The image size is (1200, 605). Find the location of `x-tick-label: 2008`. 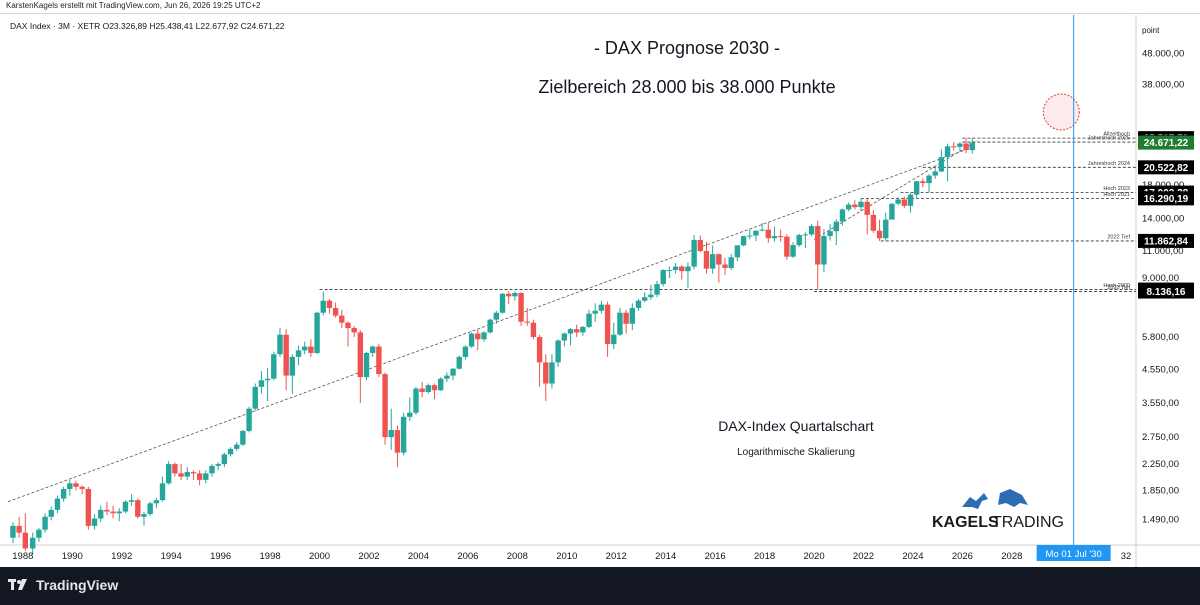

x-tick-label: 2008 is located at coordinates (517, 556).